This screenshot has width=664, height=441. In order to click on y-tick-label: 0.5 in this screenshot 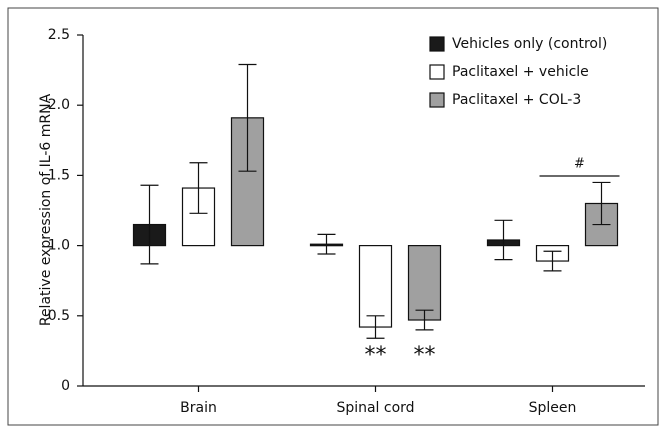, I will do `click(59, 316)`.